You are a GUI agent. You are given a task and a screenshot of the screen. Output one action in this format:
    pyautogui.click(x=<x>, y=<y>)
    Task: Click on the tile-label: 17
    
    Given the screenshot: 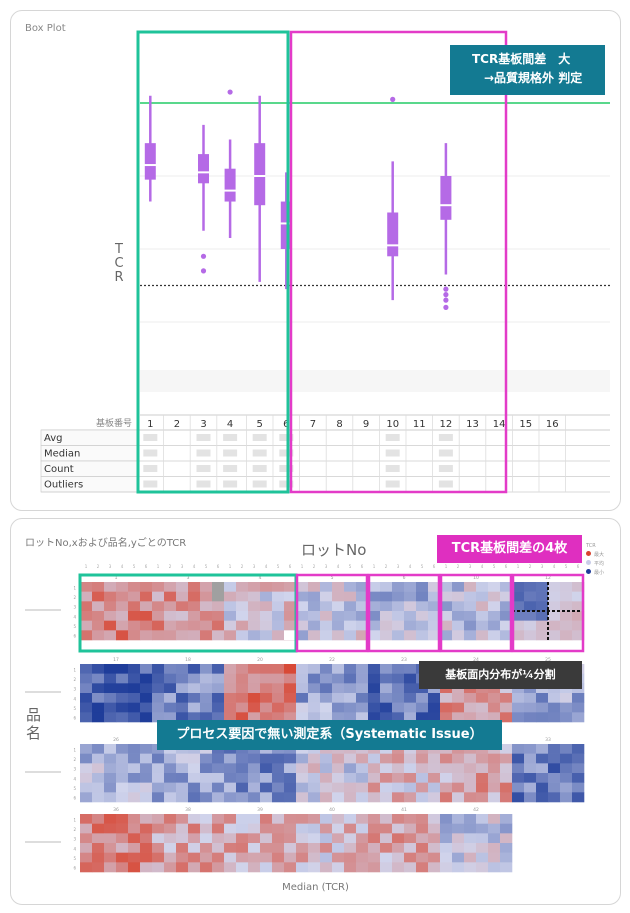 What is the action you would take?
    pyautogui.click(x=116, y=660)
    